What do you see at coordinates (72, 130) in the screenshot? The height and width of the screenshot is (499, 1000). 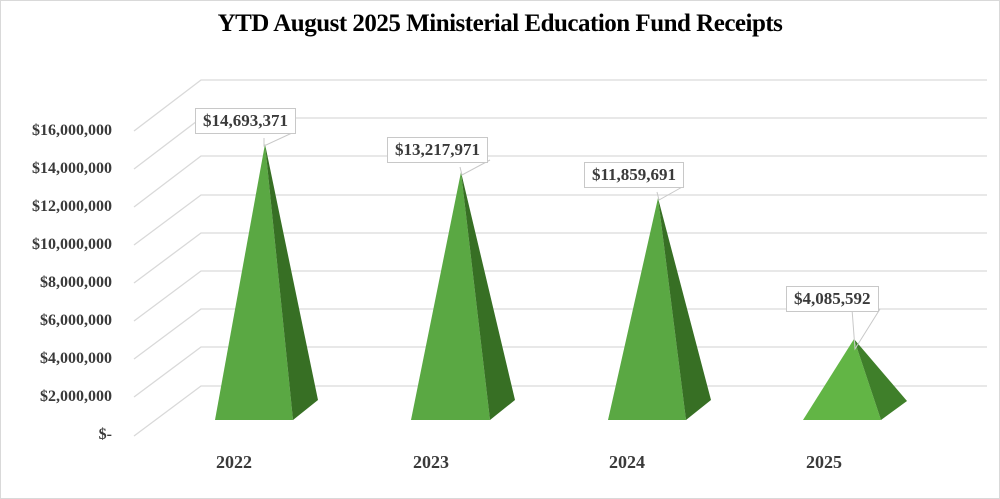 I see `y-tick-16m: $16,000,000` at bounding box center [72, 130].